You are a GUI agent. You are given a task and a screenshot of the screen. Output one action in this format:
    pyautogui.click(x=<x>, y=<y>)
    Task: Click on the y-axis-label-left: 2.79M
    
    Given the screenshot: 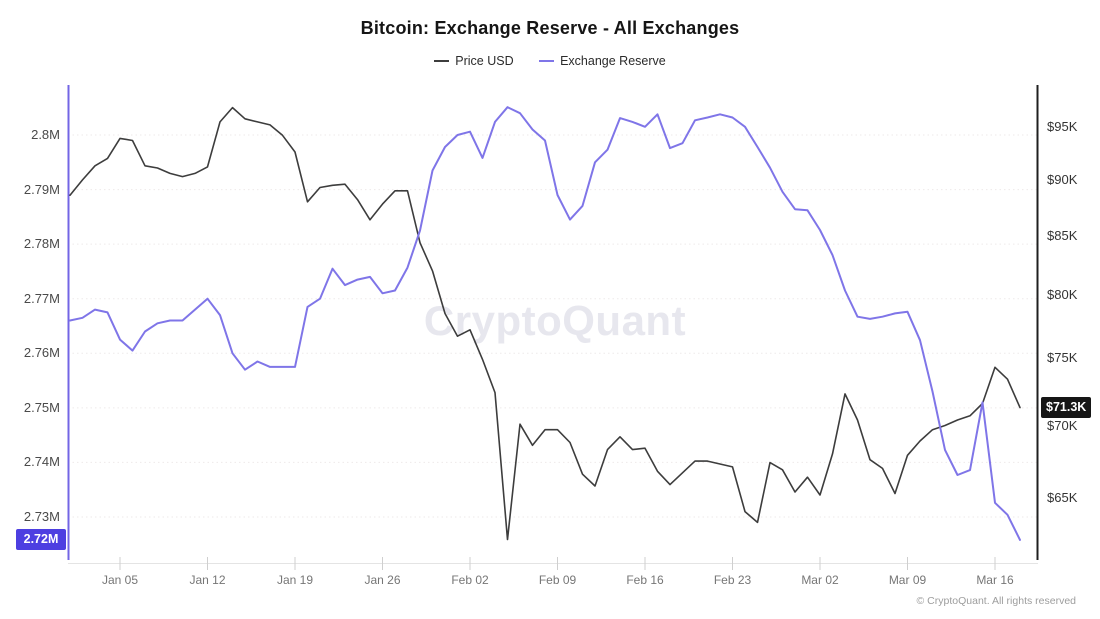 What is the action you would take?
    pyautogui.click(x=41, y=189)
    